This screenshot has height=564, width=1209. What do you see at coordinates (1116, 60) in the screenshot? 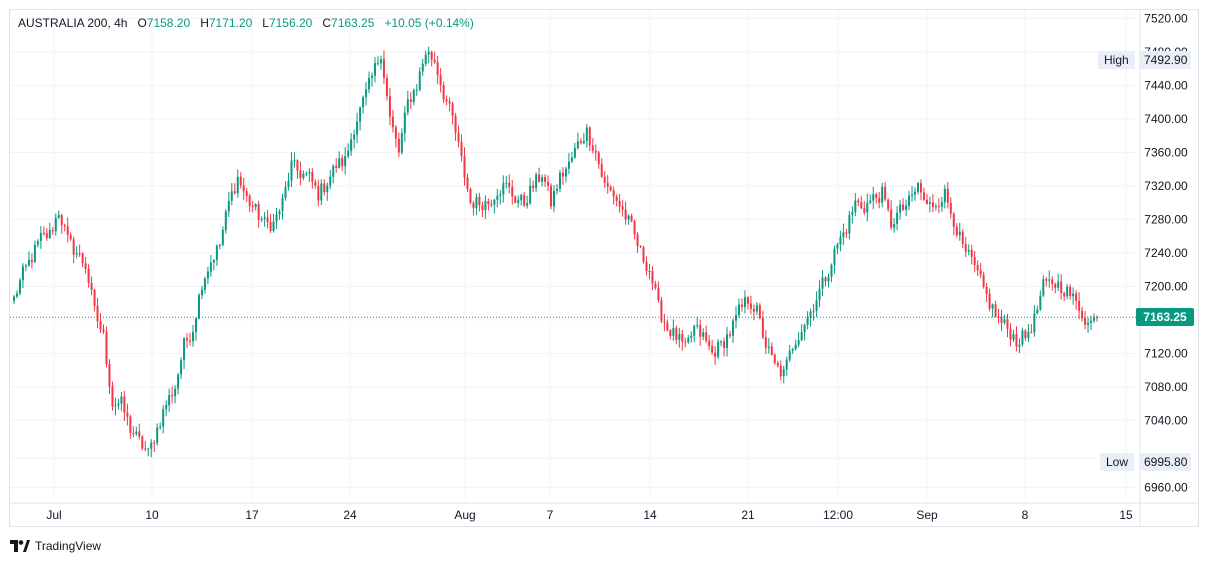
I see `high-marker-label: High` at bounding box center [1116, 60].